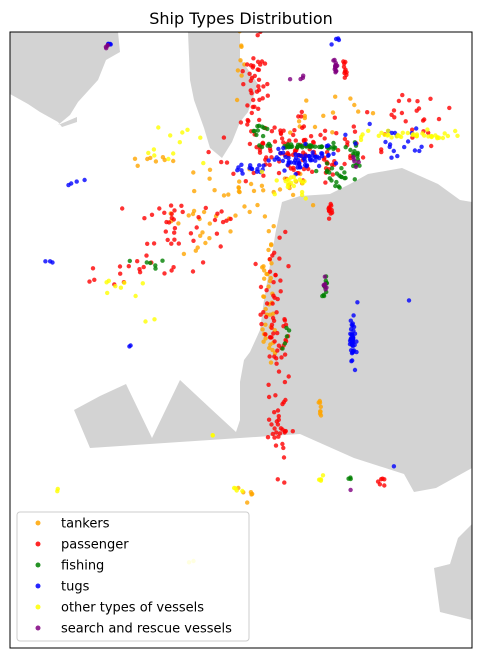 Image resolution: width=482 pixels, height=658 pixels. Describe the element at coordinates (146, 629) in the screenshot. I see `legend-label: search and rescue vessels` at that location.